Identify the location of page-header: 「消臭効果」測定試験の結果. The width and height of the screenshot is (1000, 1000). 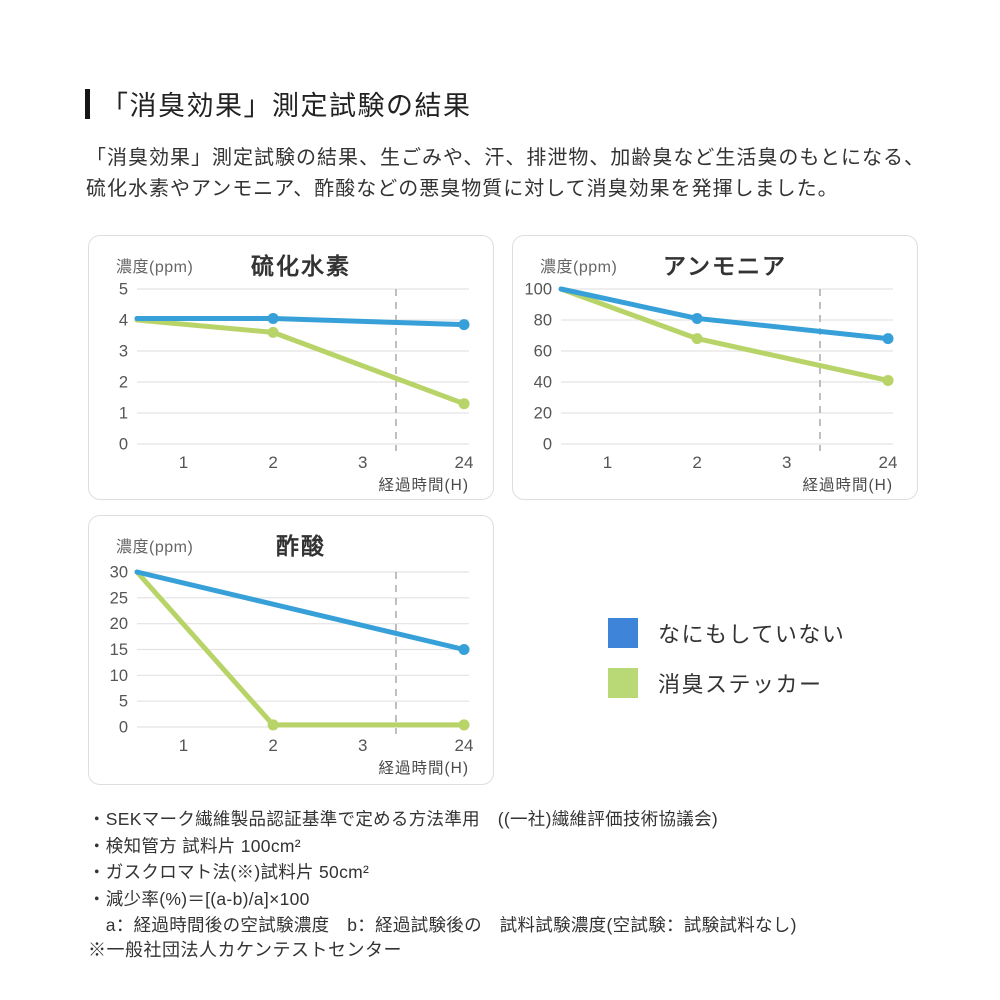
(278, 103).